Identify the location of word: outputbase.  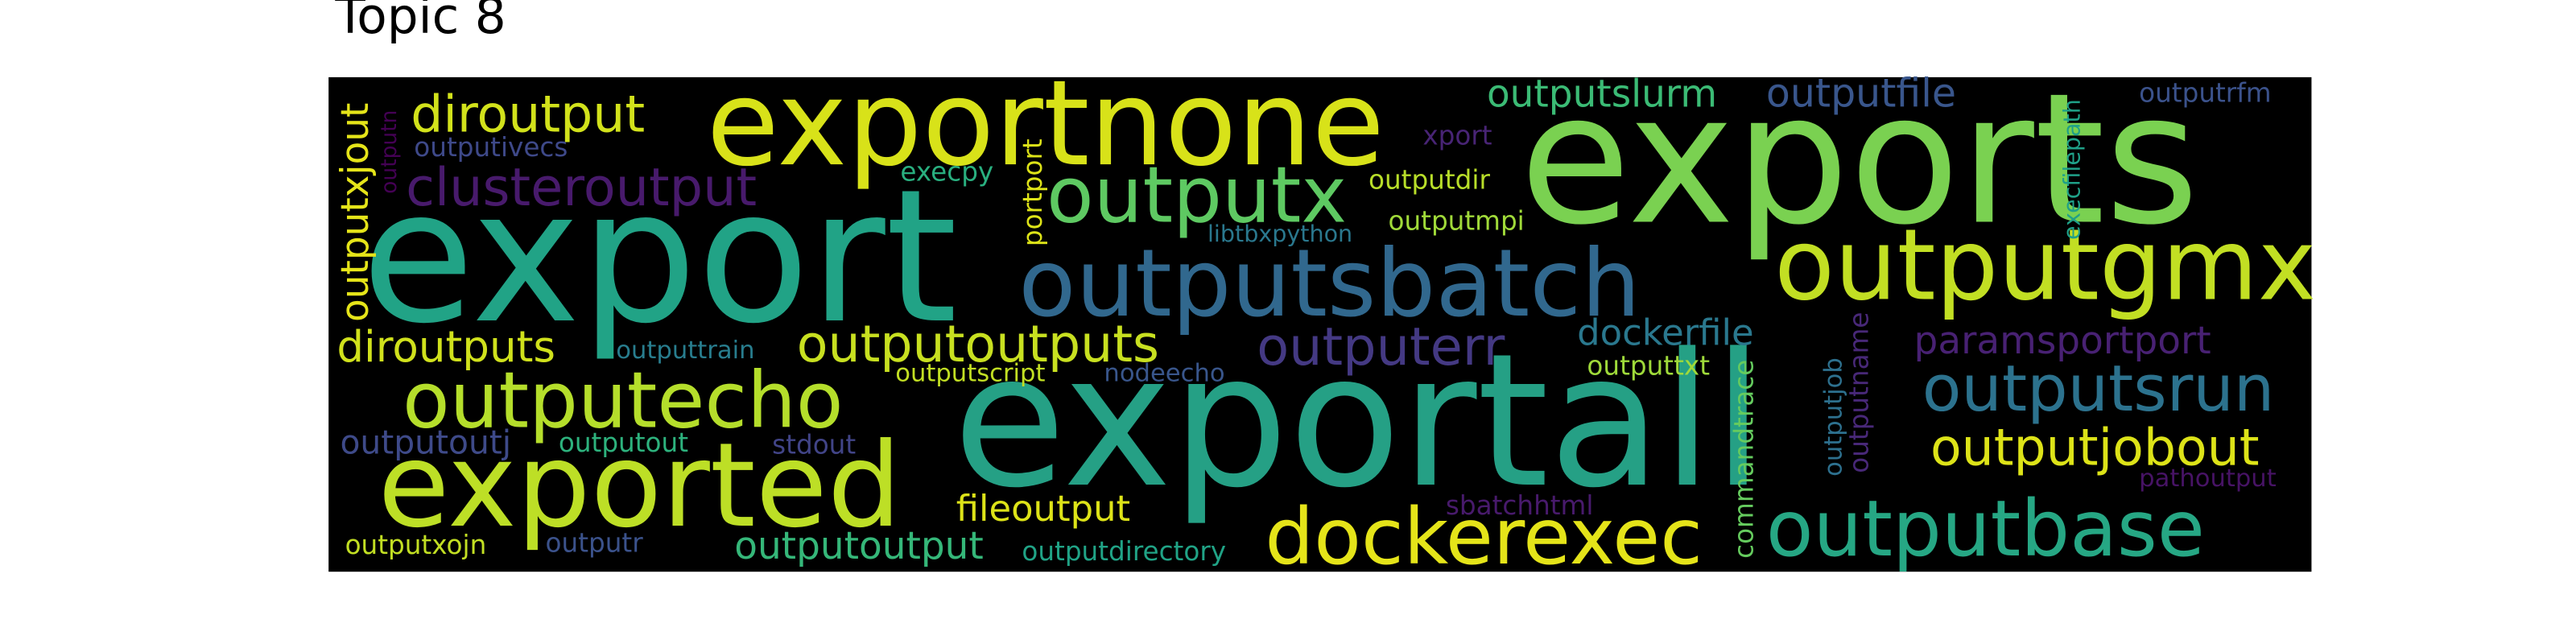
(1985, 529).